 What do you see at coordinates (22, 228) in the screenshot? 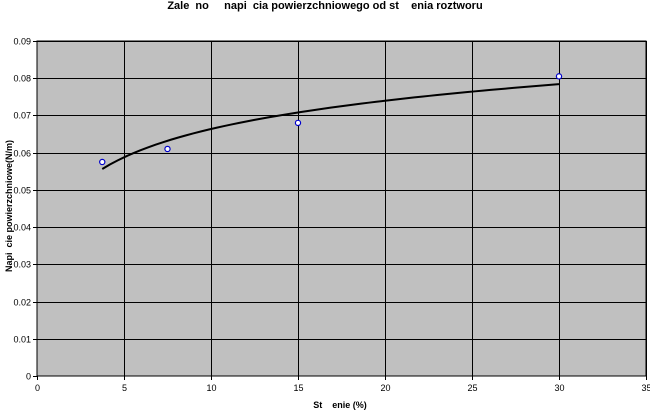
I see `y-tick-label: 0.04` at bounding box center [22, 228].